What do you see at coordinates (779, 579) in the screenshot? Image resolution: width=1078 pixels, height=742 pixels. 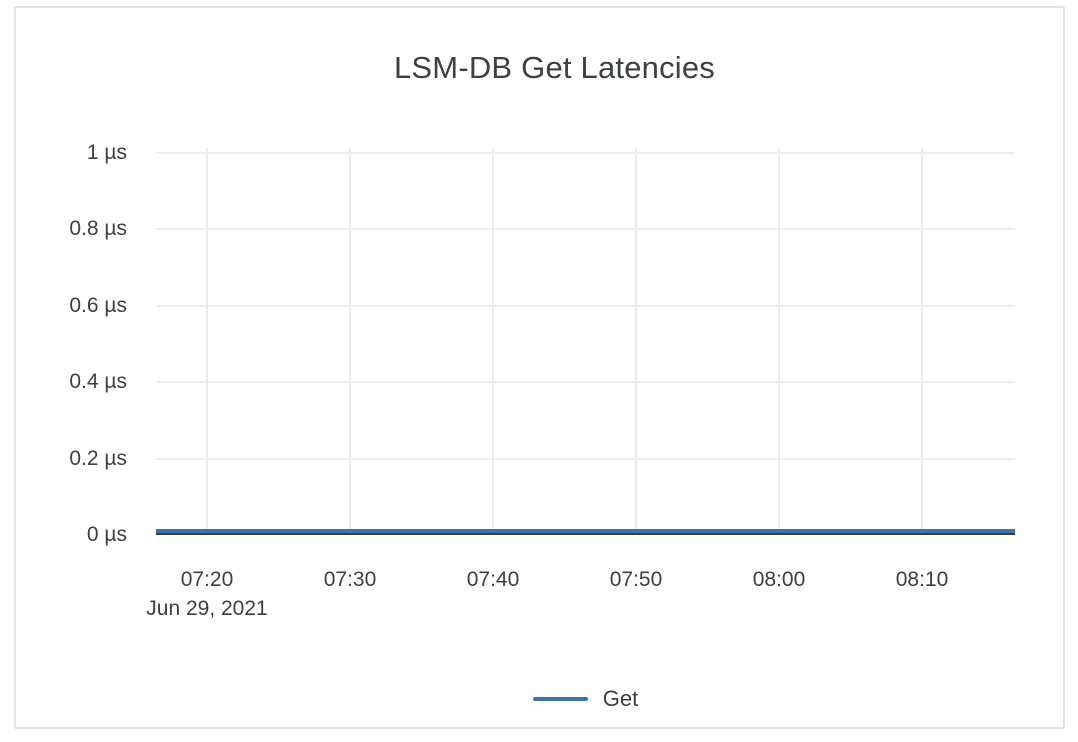 I see `x-tick-label: 08:00` at bounding box center [779, 579].